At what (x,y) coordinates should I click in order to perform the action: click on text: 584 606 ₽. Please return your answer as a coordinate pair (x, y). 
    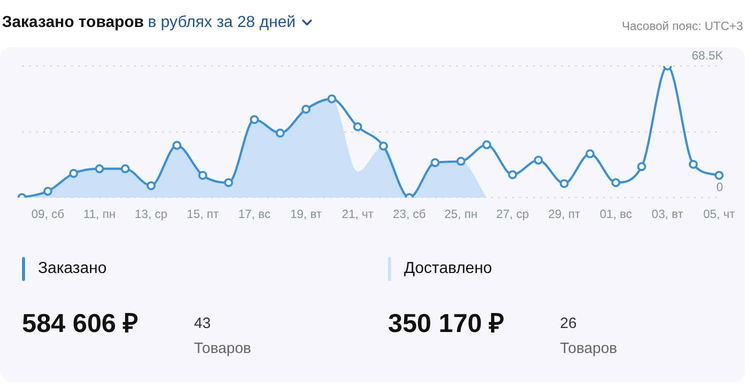
    Looking at the image, I should click on (80, 323).